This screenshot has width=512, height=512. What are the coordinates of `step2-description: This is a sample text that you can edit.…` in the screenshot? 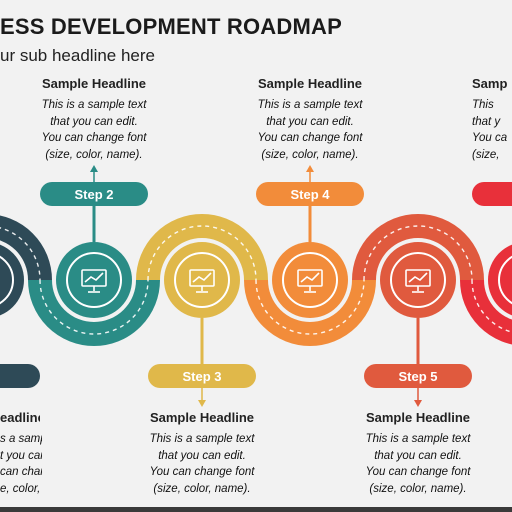 It's located at (94, 130).